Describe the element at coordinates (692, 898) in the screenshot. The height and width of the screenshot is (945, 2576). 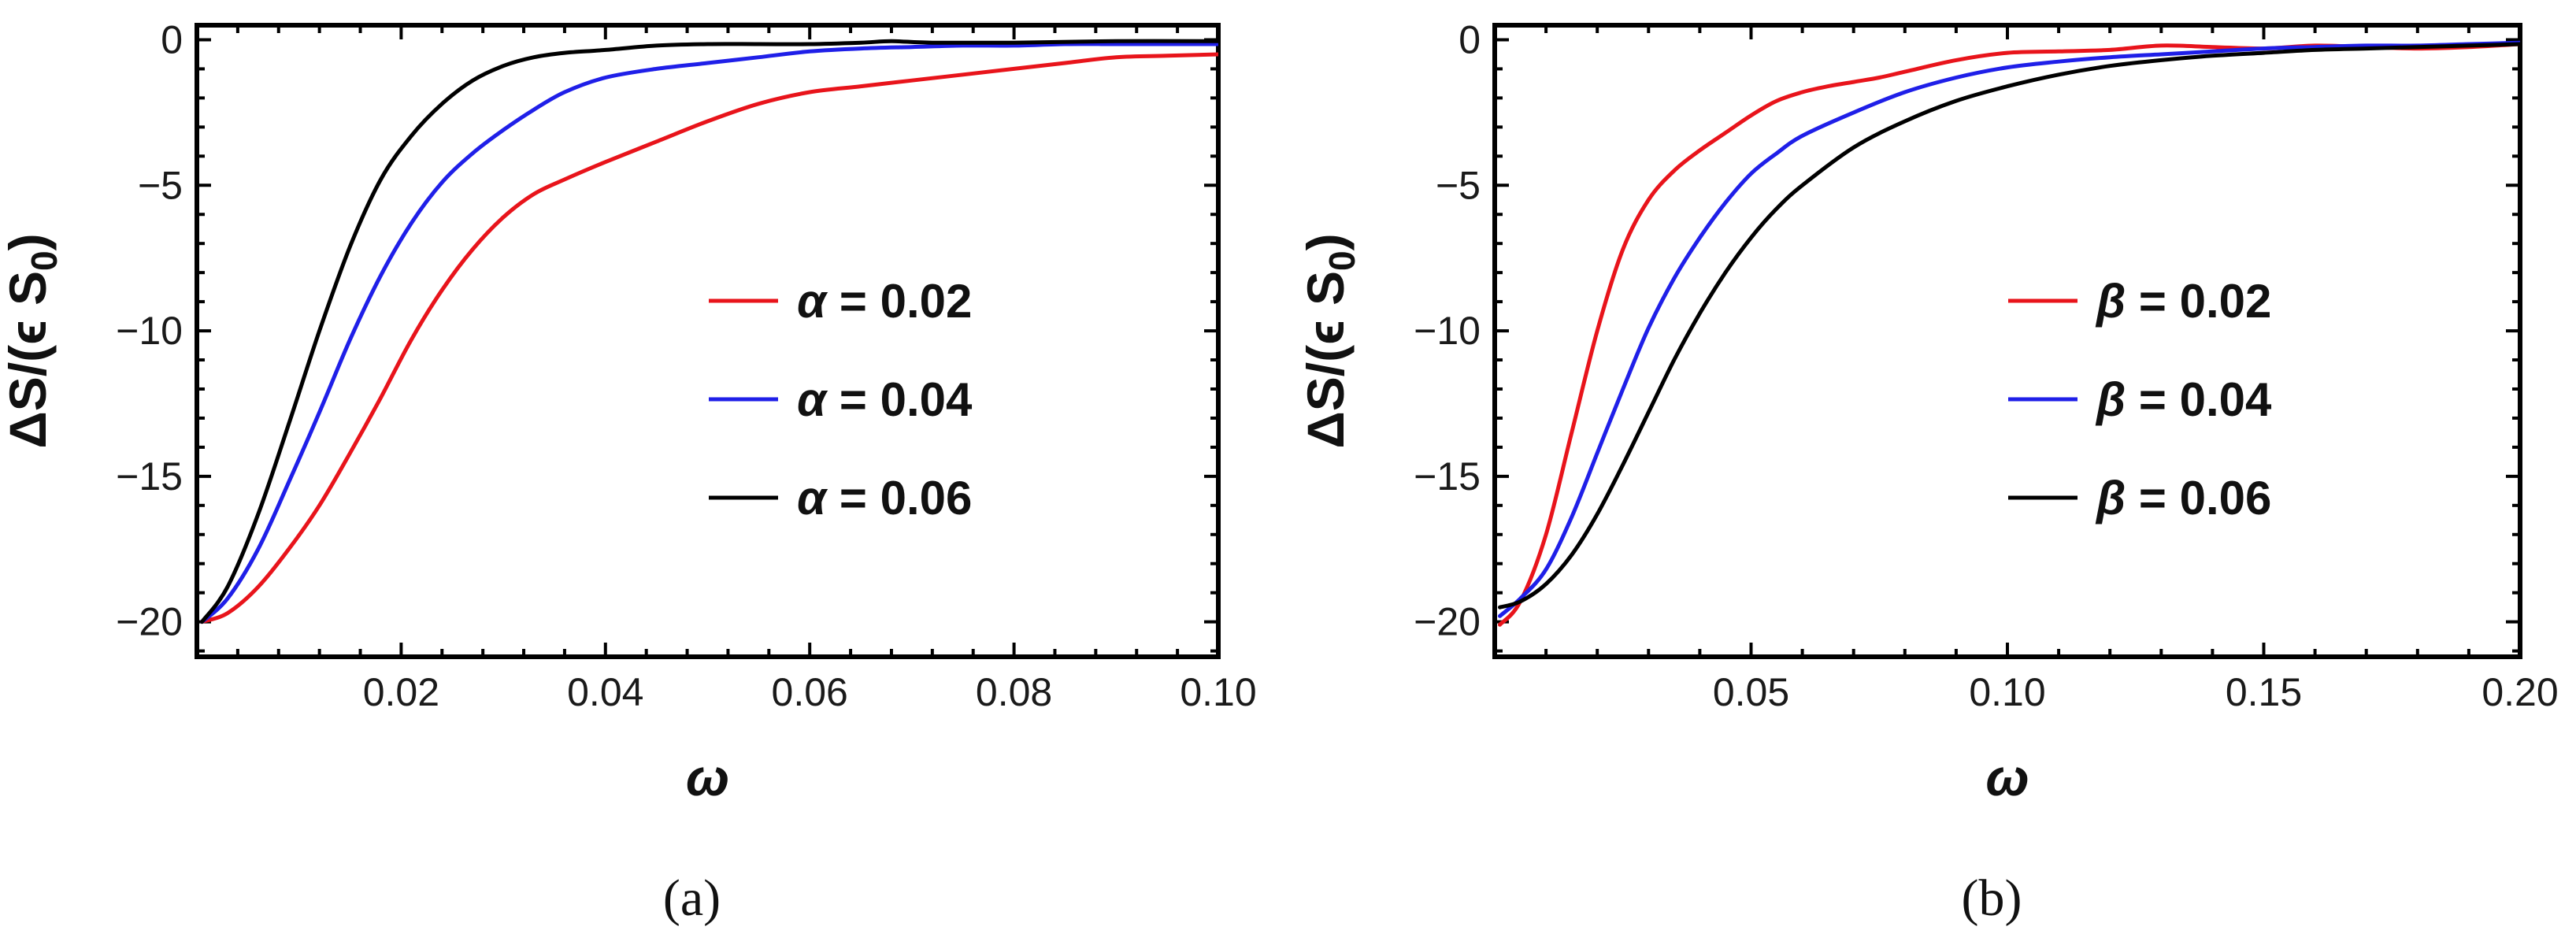
I see `panel-caption: (a)` at that location.